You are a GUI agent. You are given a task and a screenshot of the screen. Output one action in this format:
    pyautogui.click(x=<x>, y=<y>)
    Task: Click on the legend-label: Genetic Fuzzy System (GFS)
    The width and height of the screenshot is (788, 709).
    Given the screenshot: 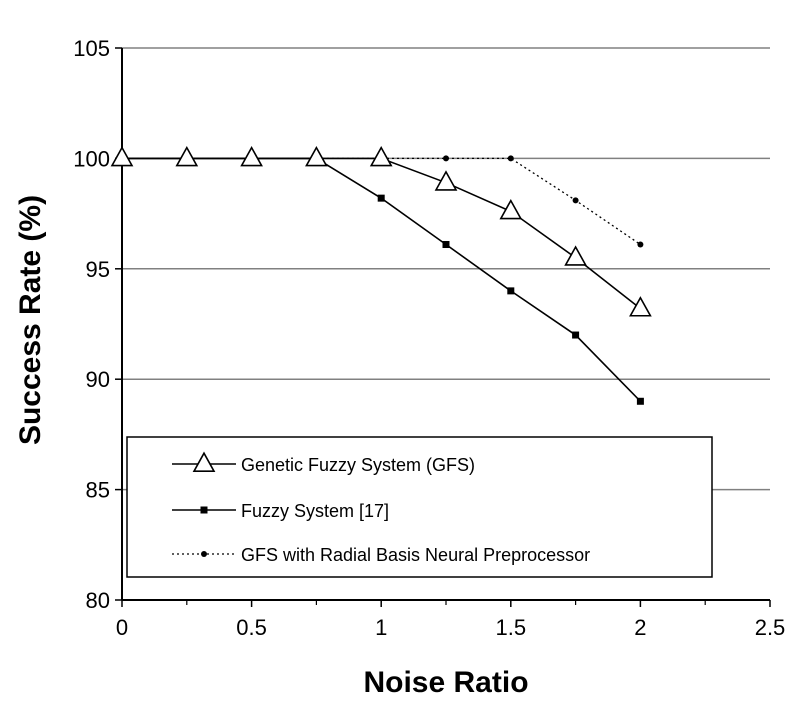 What is the action you would take?
    pyautogui.click(x=358, y=465)
    